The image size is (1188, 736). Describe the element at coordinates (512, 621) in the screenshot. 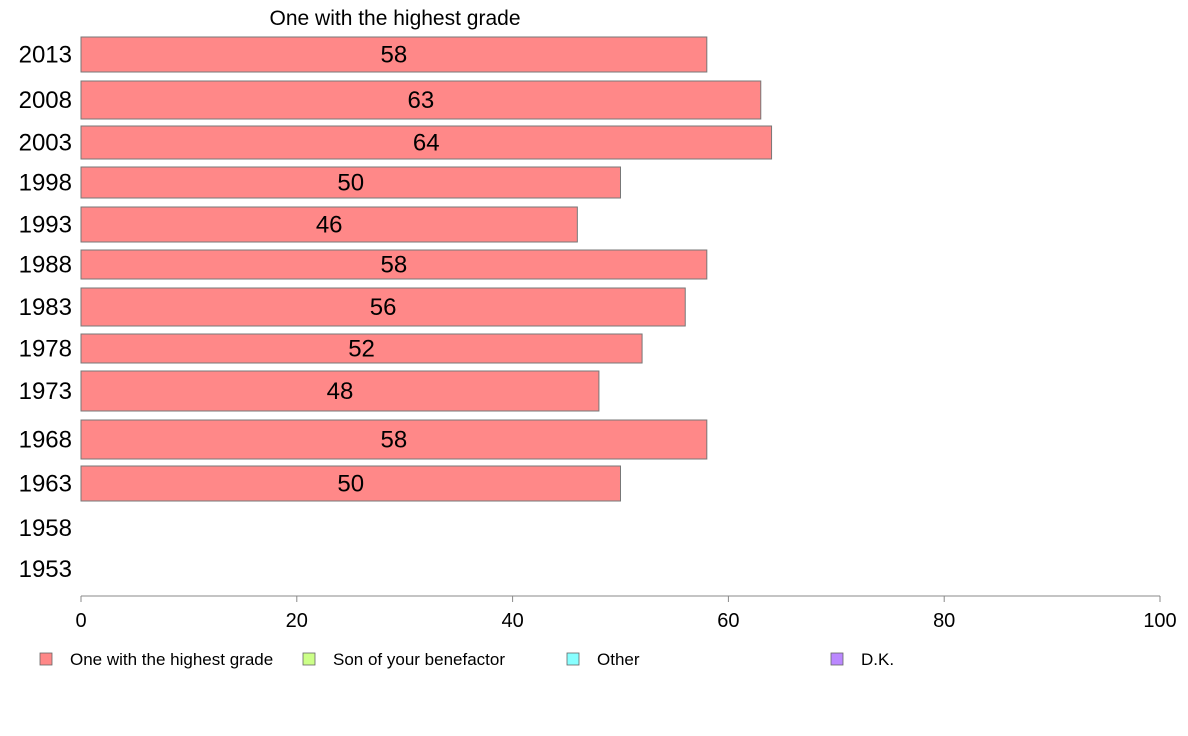

I see `x-tick-label-40: 40` at that location.